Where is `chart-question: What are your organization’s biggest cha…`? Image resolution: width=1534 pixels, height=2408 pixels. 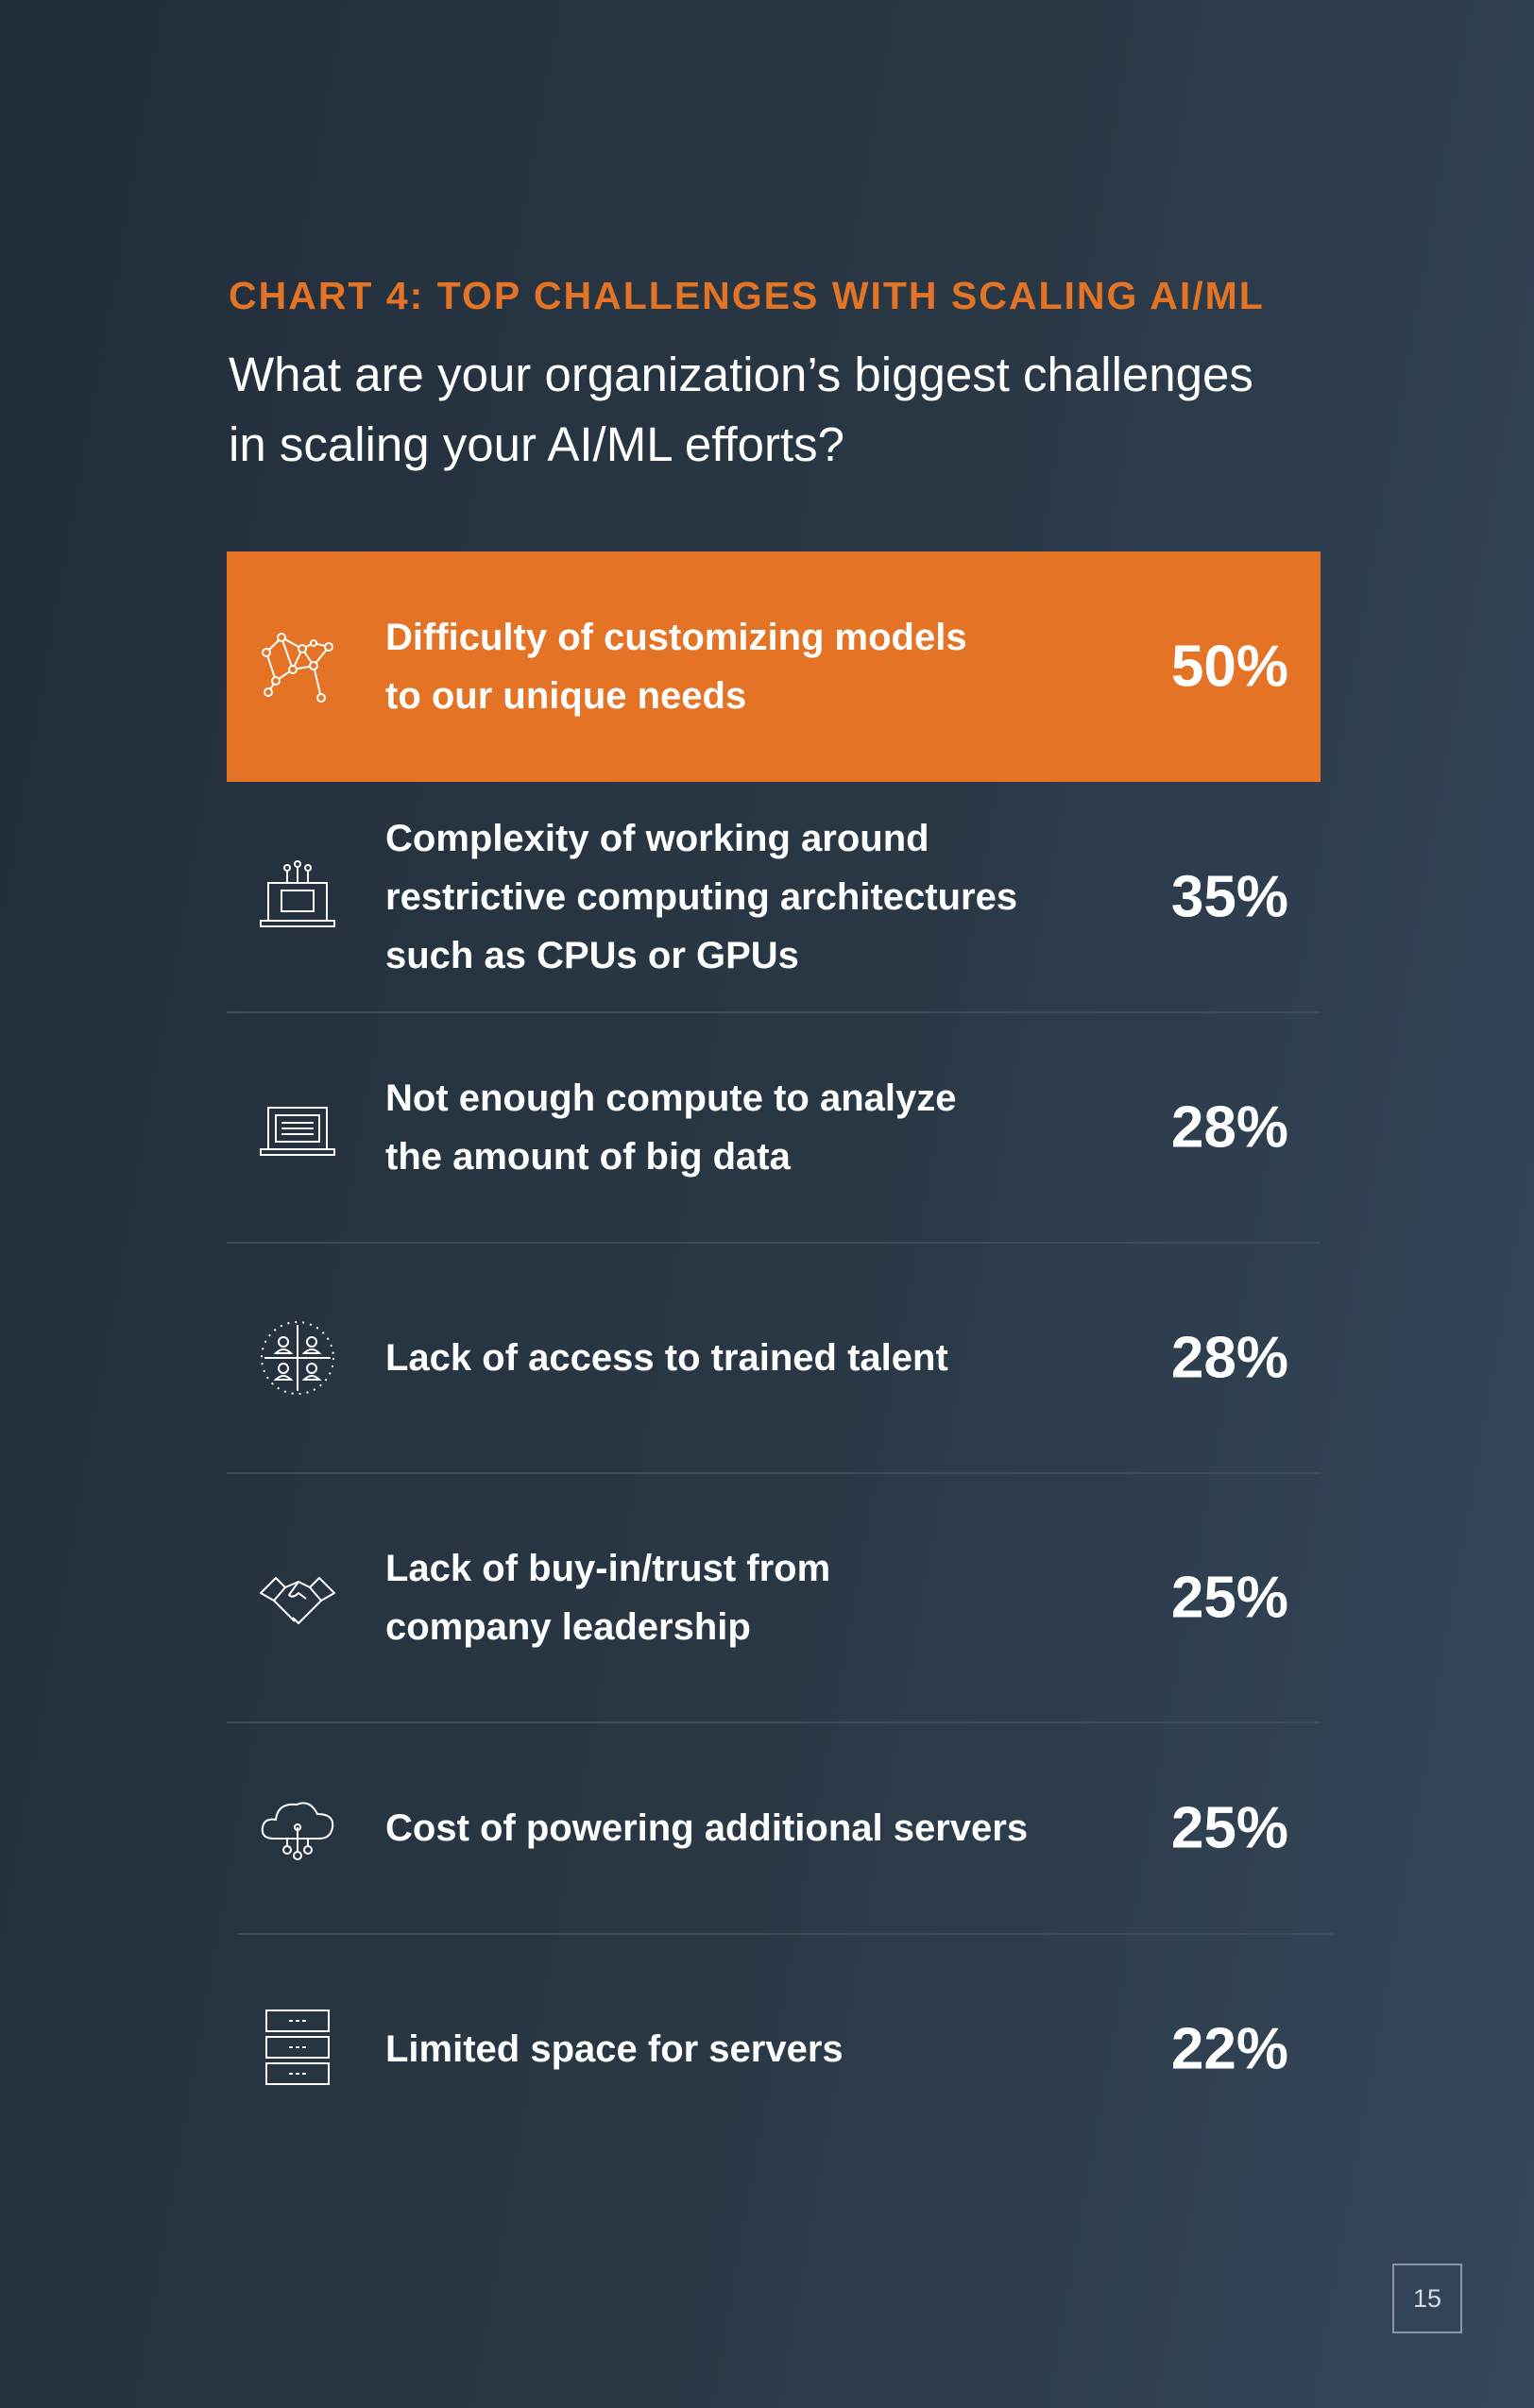
chart-question: What are your organization’s biggest cha… is located at coordinates (741, 409).